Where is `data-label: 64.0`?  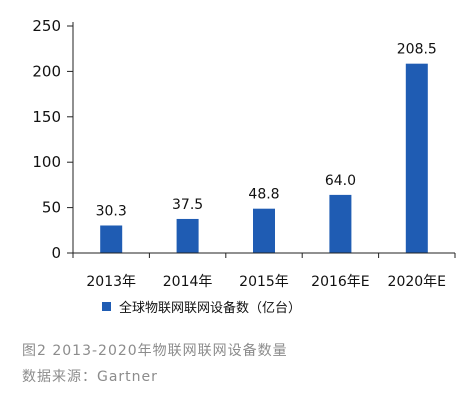
data-label: 64.0 is located at coordinates (340, 181).